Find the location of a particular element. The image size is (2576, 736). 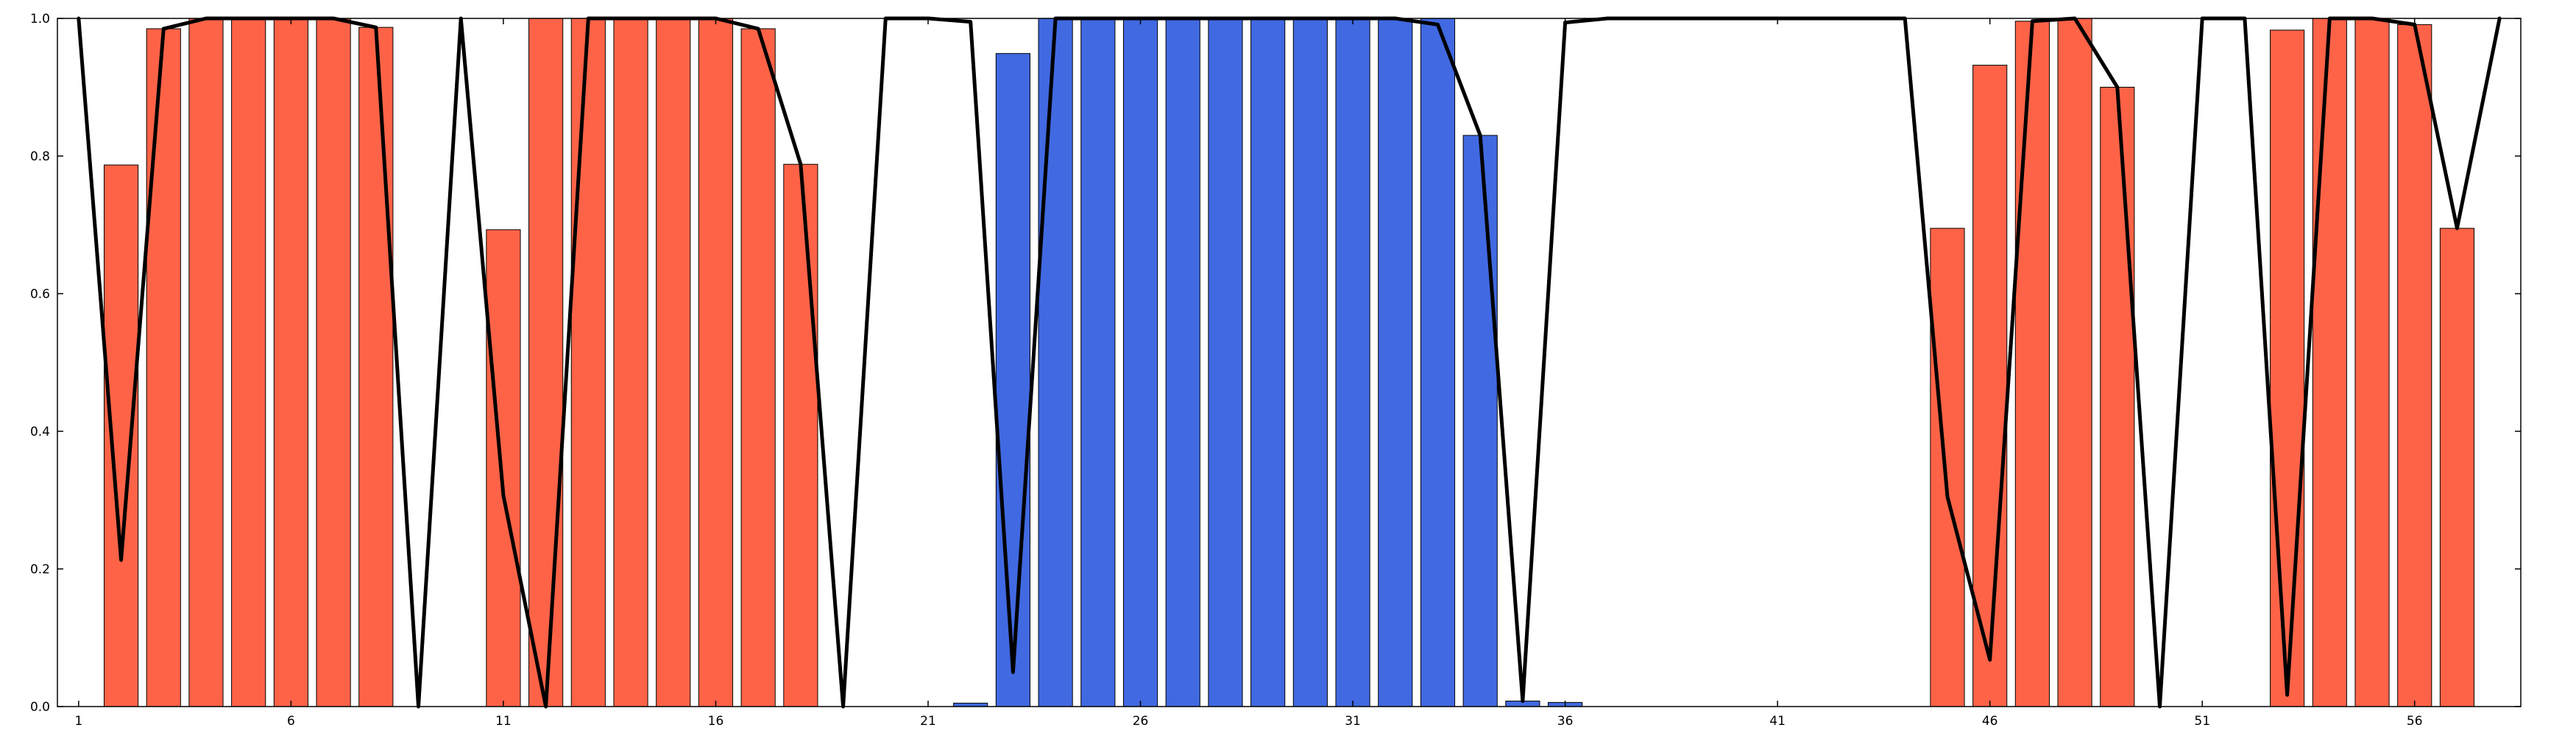

bar-s1-x33 is located at coordinates (1438, 362).